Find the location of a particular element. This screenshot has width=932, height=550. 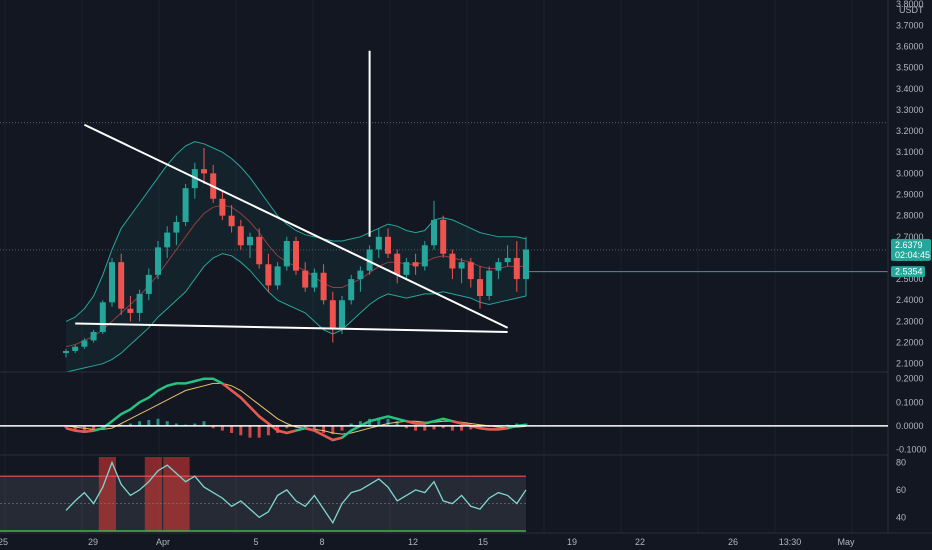

time-tick-label: 29 is located at coordinates (93, 542).